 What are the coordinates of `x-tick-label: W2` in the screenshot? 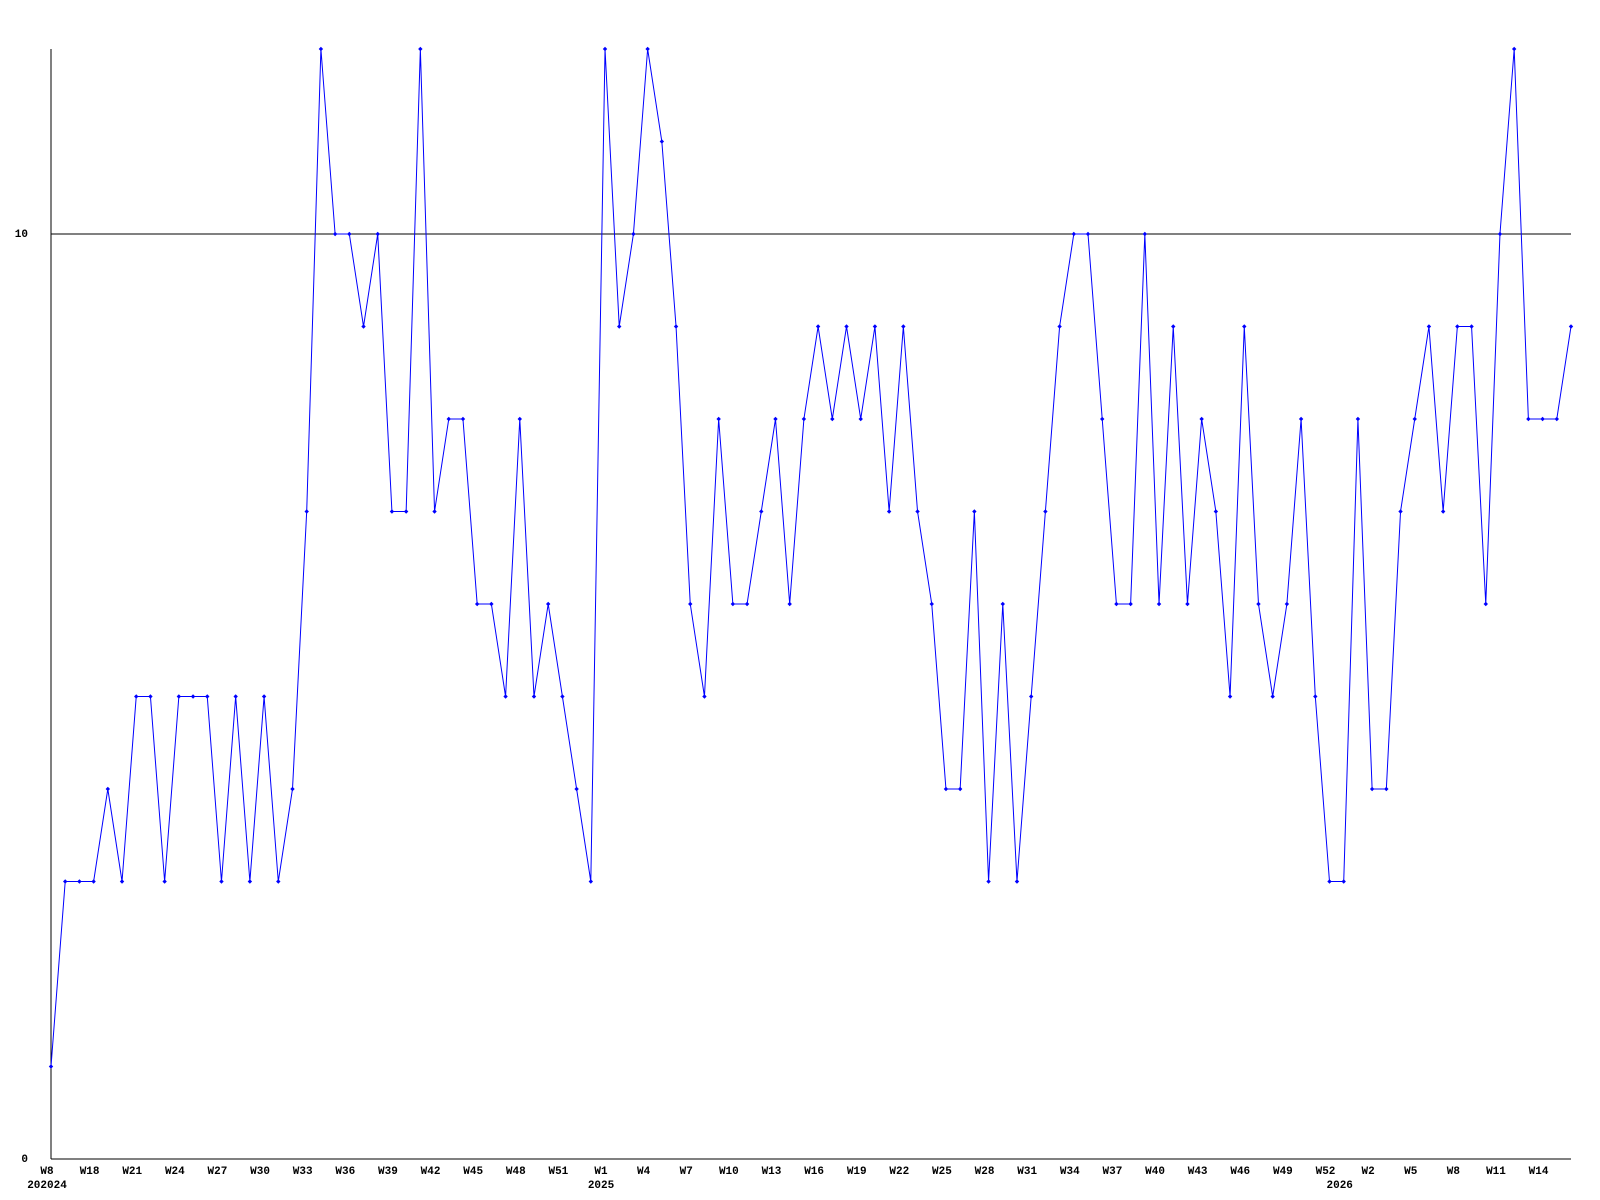 It's located at (1368, 1172).